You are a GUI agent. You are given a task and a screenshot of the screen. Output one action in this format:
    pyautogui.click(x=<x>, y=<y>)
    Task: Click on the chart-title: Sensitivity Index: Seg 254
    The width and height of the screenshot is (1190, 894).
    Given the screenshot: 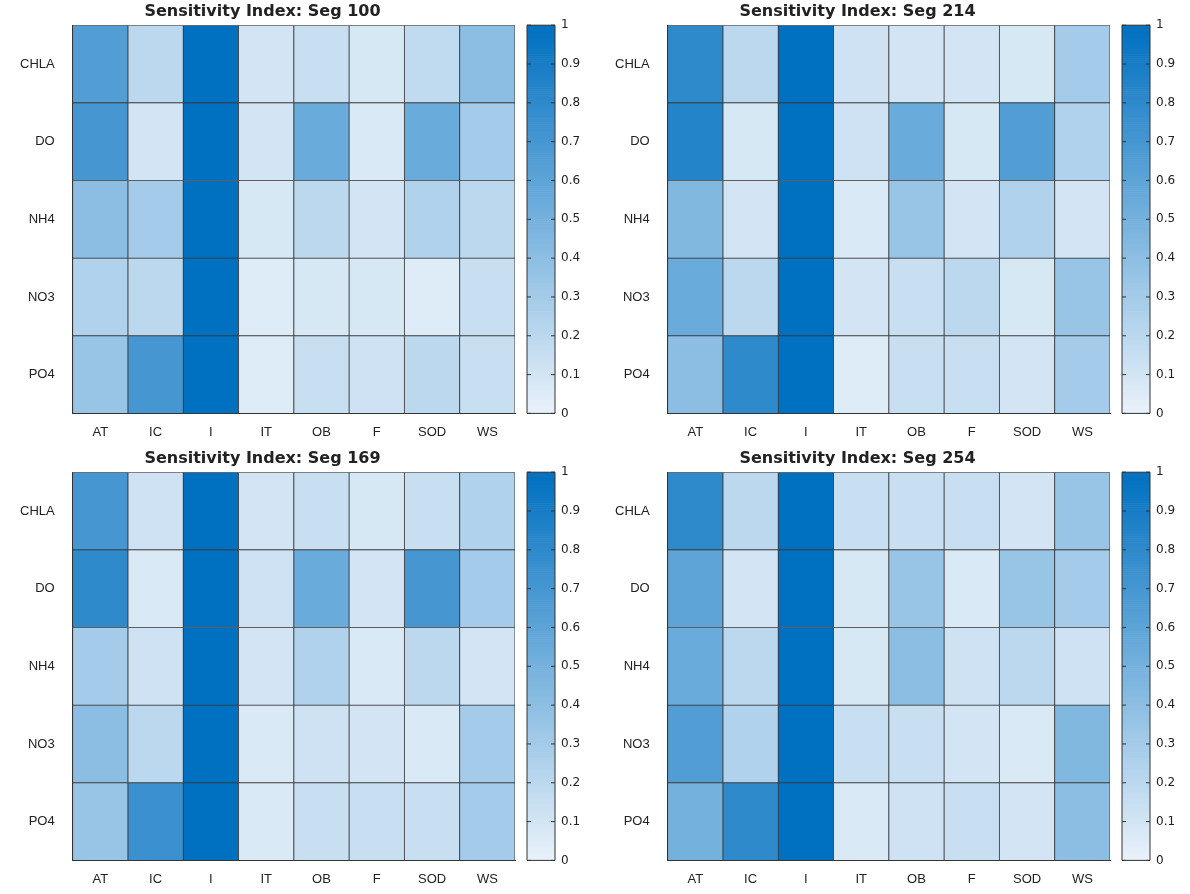 What is the action you would take?
    pyautogui.click(x=857, y=457)
    